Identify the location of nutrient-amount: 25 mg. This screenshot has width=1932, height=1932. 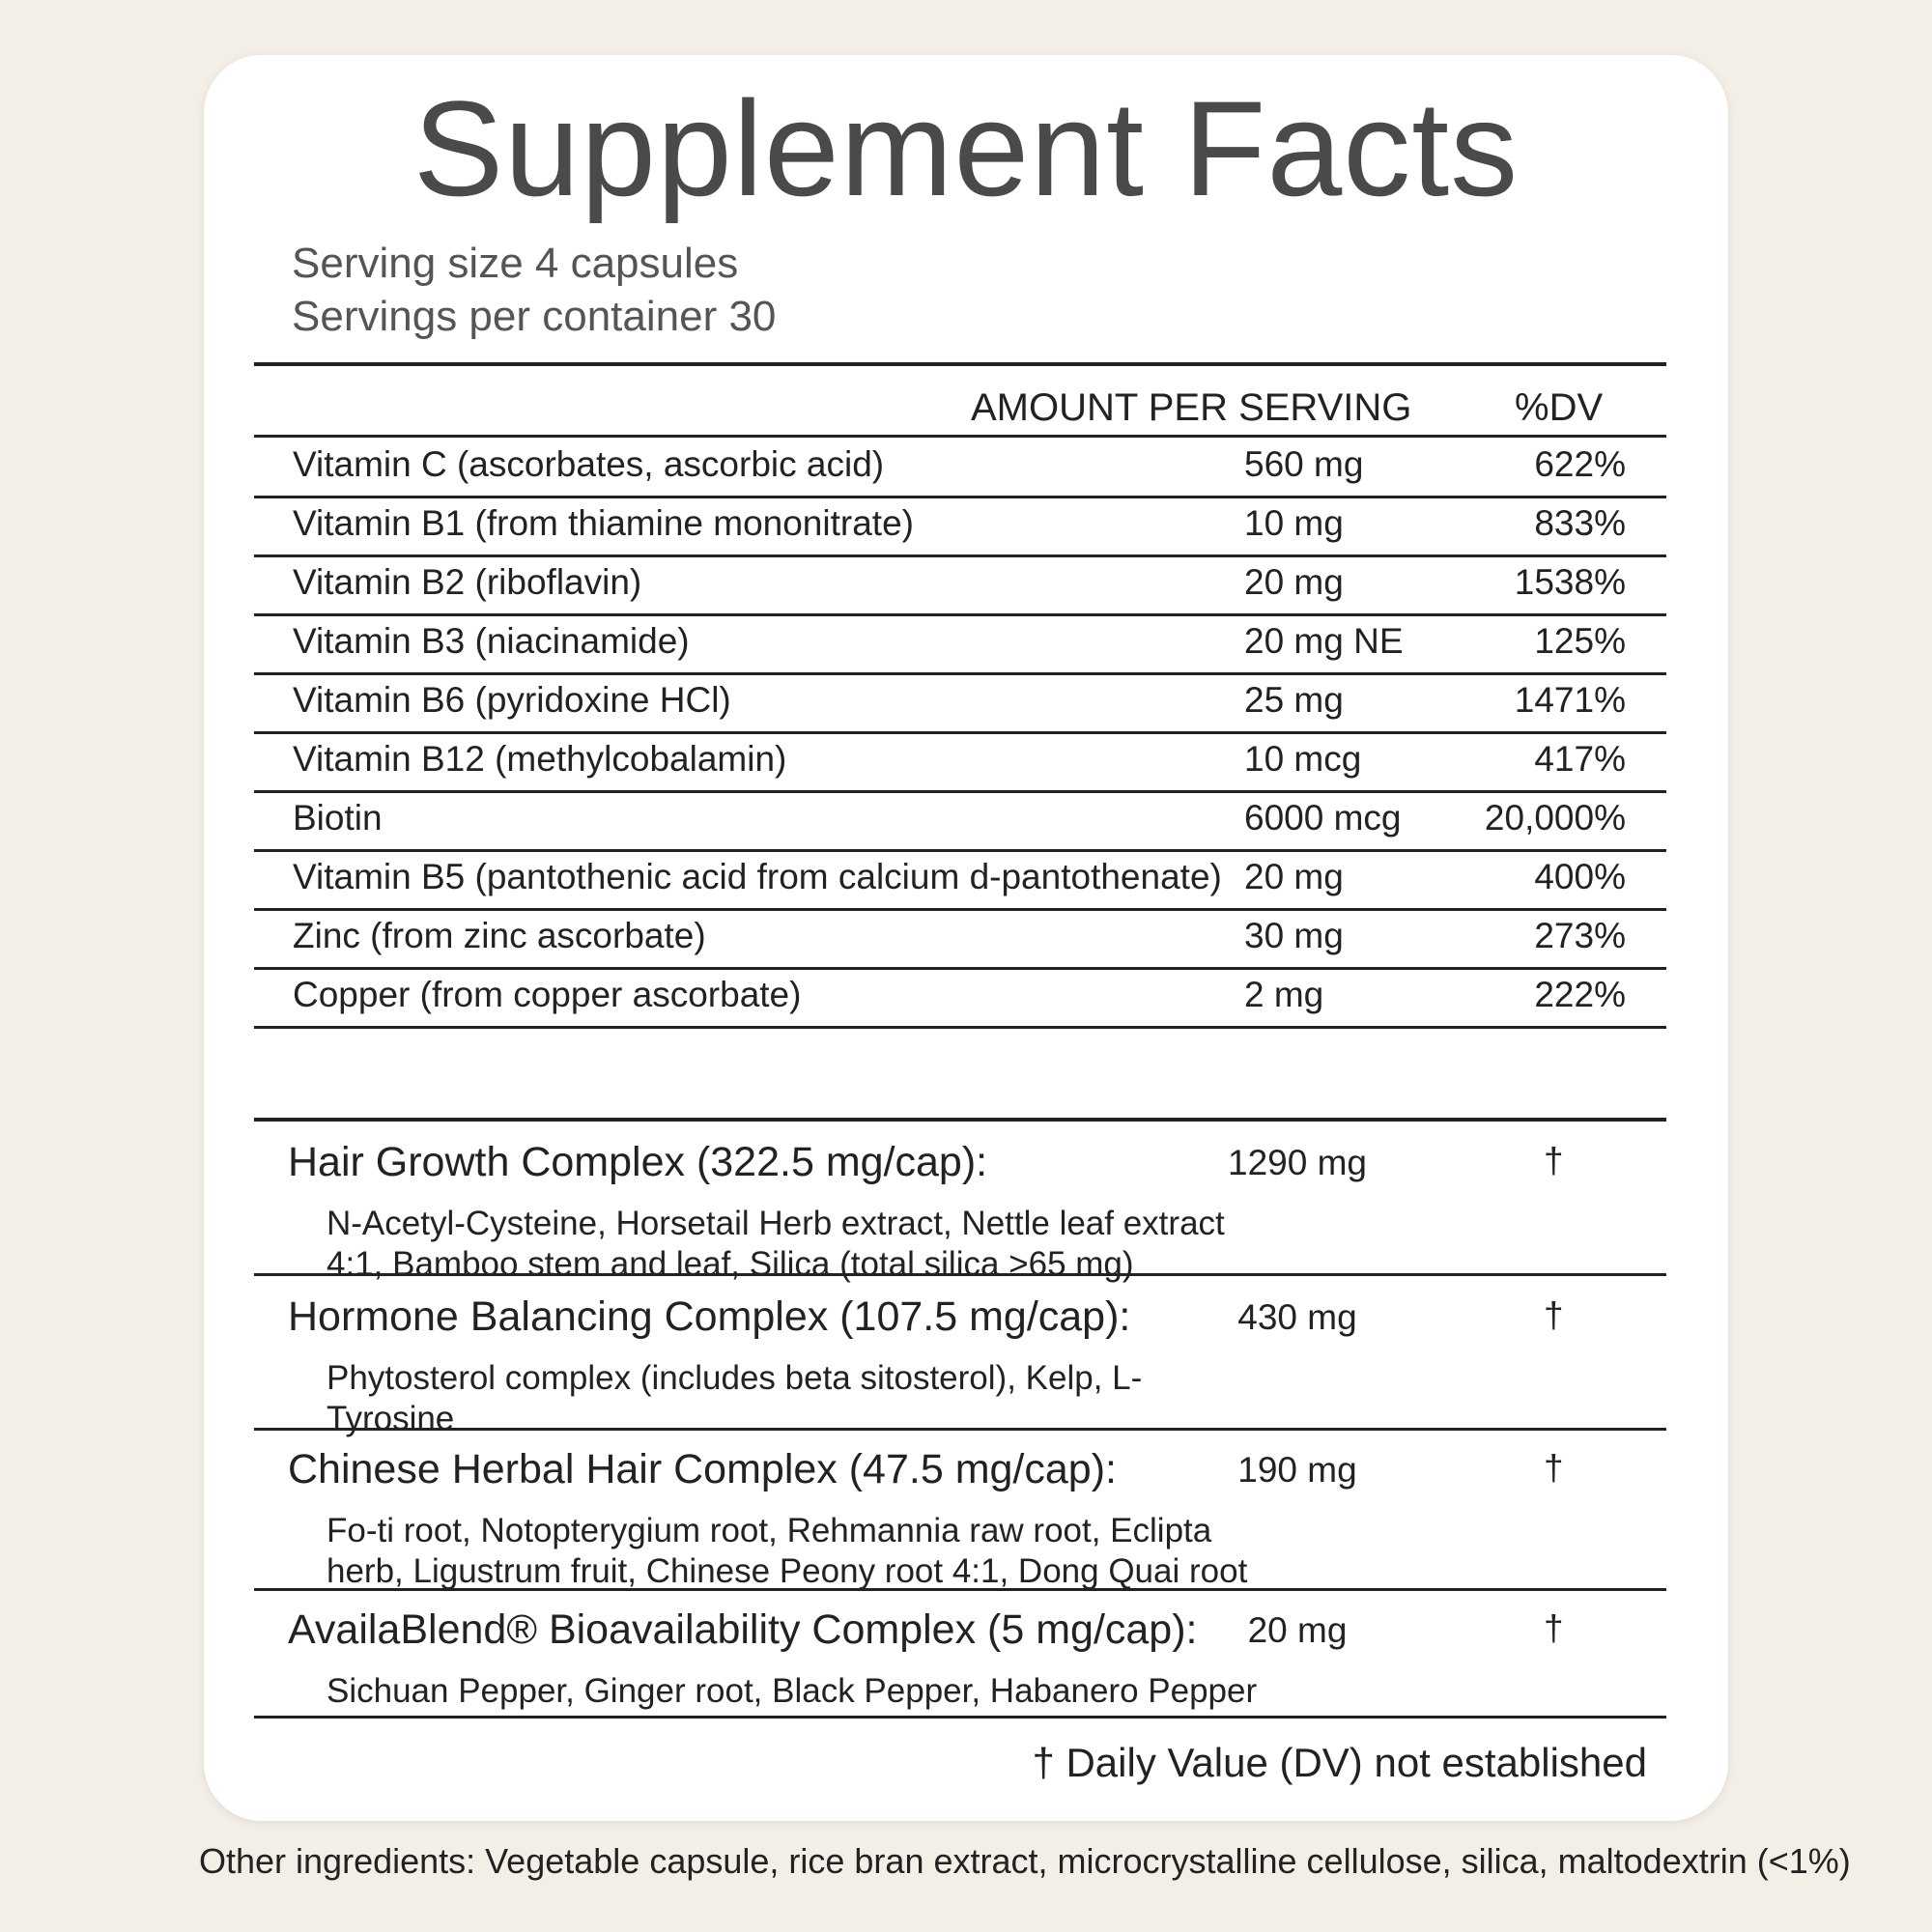
(1294, 700).